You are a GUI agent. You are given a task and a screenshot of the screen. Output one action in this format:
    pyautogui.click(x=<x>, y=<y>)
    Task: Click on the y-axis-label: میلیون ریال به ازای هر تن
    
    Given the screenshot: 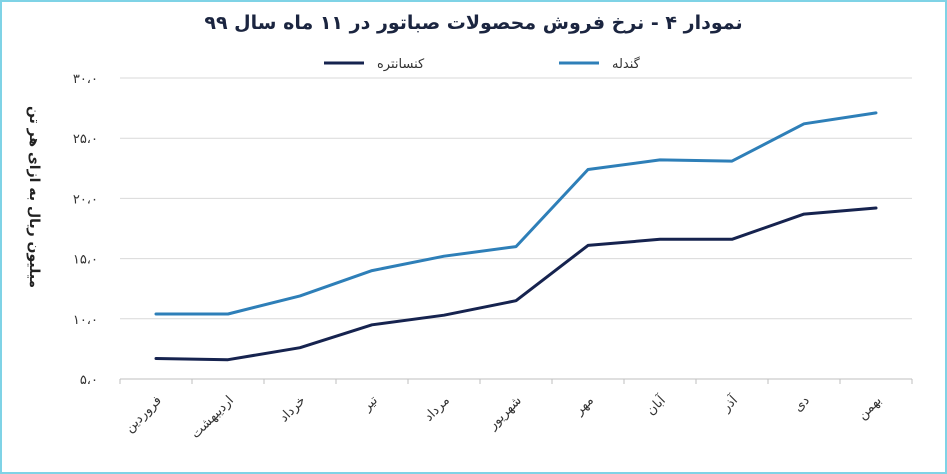 What is the action you would take?
    pyautogui.click(x=34, y=197)
    